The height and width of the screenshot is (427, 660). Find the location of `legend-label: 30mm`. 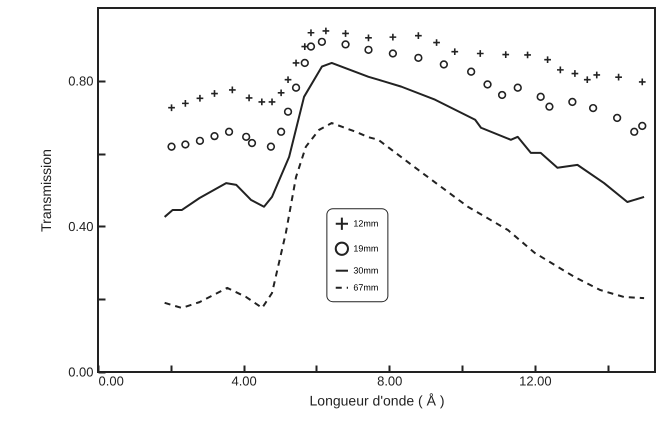

legend-label: 30mm is located at coordinates (365, 271).